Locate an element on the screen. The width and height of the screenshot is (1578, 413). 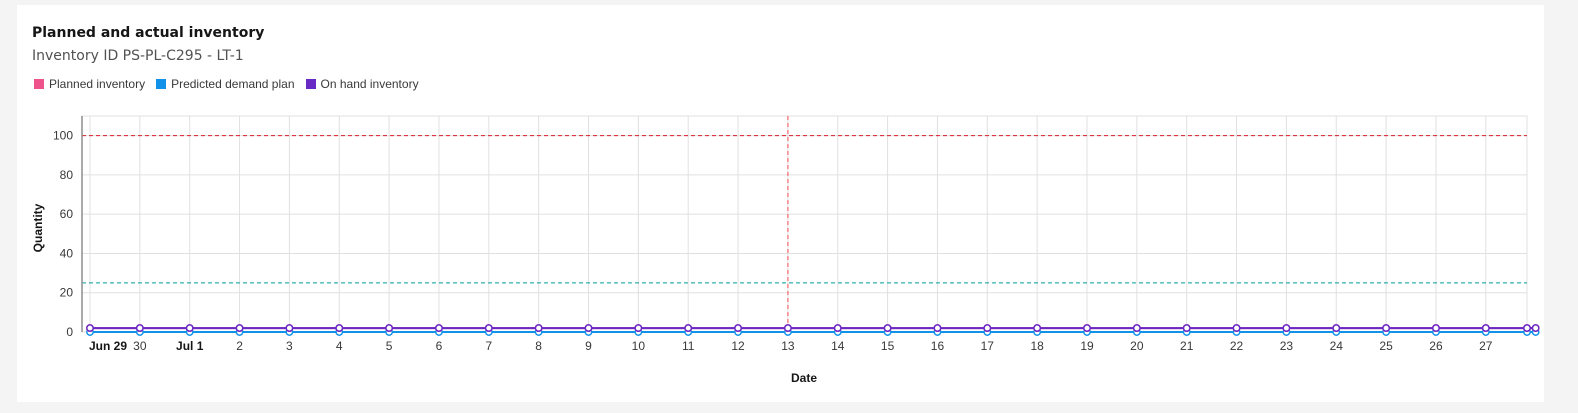
legend-item-planned-inventory: Planned inventory is located at coordinates (89, 84).